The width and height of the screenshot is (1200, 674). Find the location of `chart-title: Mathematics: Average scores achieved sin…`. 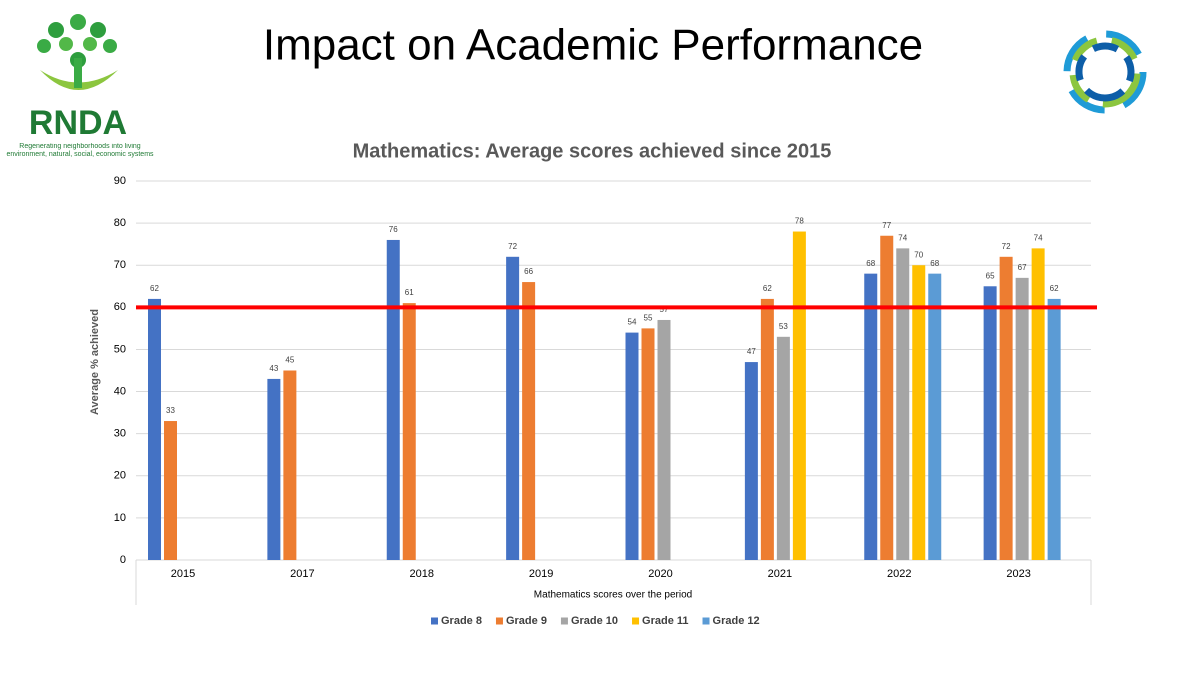

chart-title: Mathematics: Average scores achieved sin… is located at coordinates (592, 151).